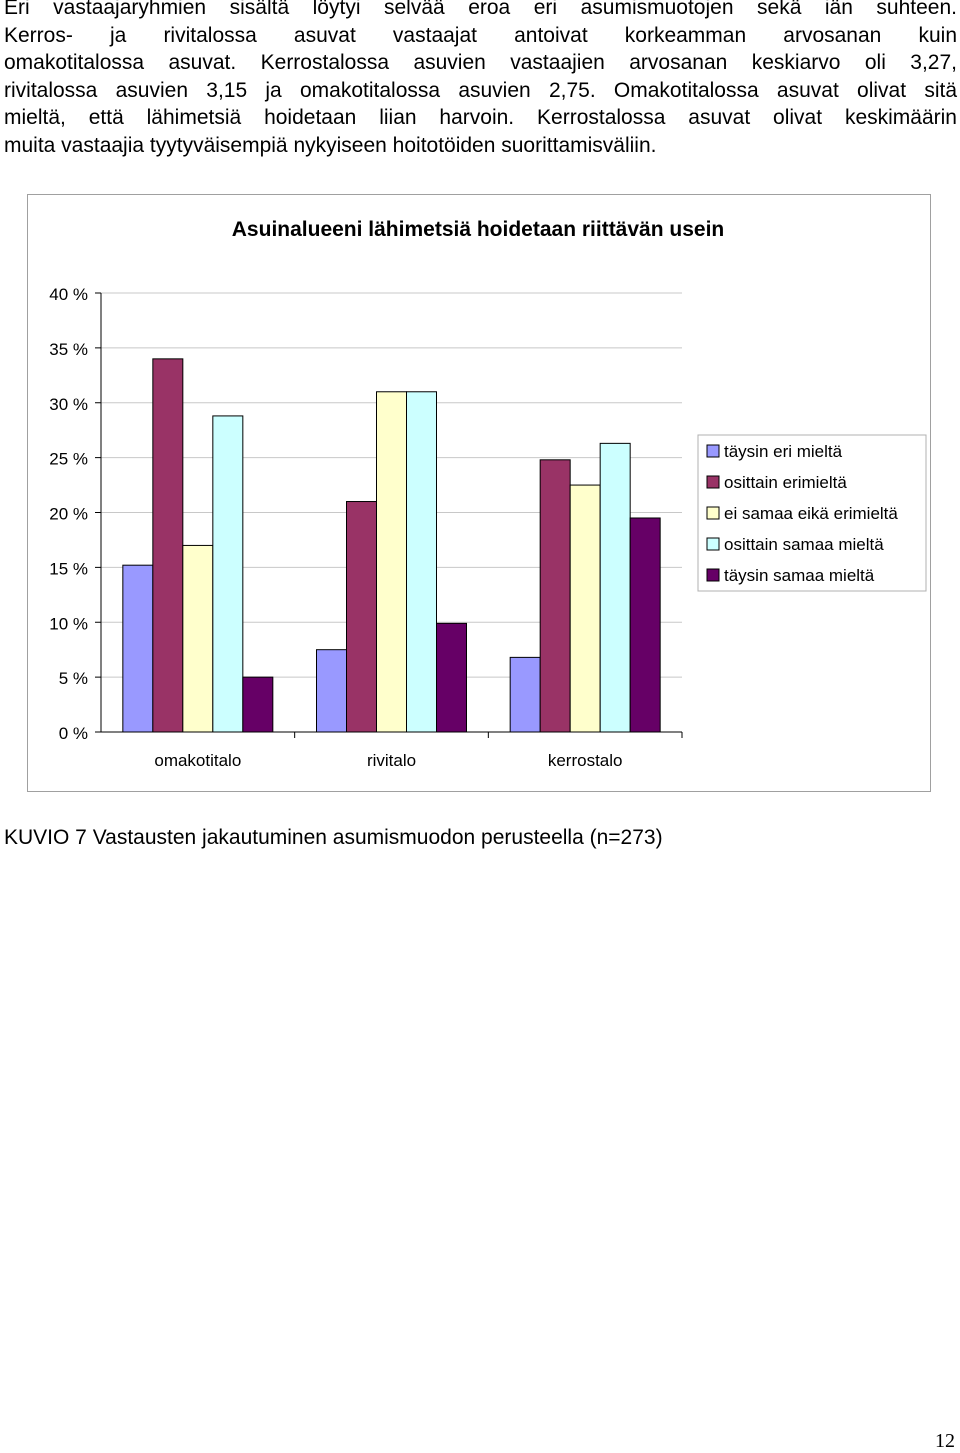 The image size is (960, 1453). What do you see at coordinates (73, 678) in the screenshot?
I see `y-tick-label: 5 %` at bounding box center [73, 678].